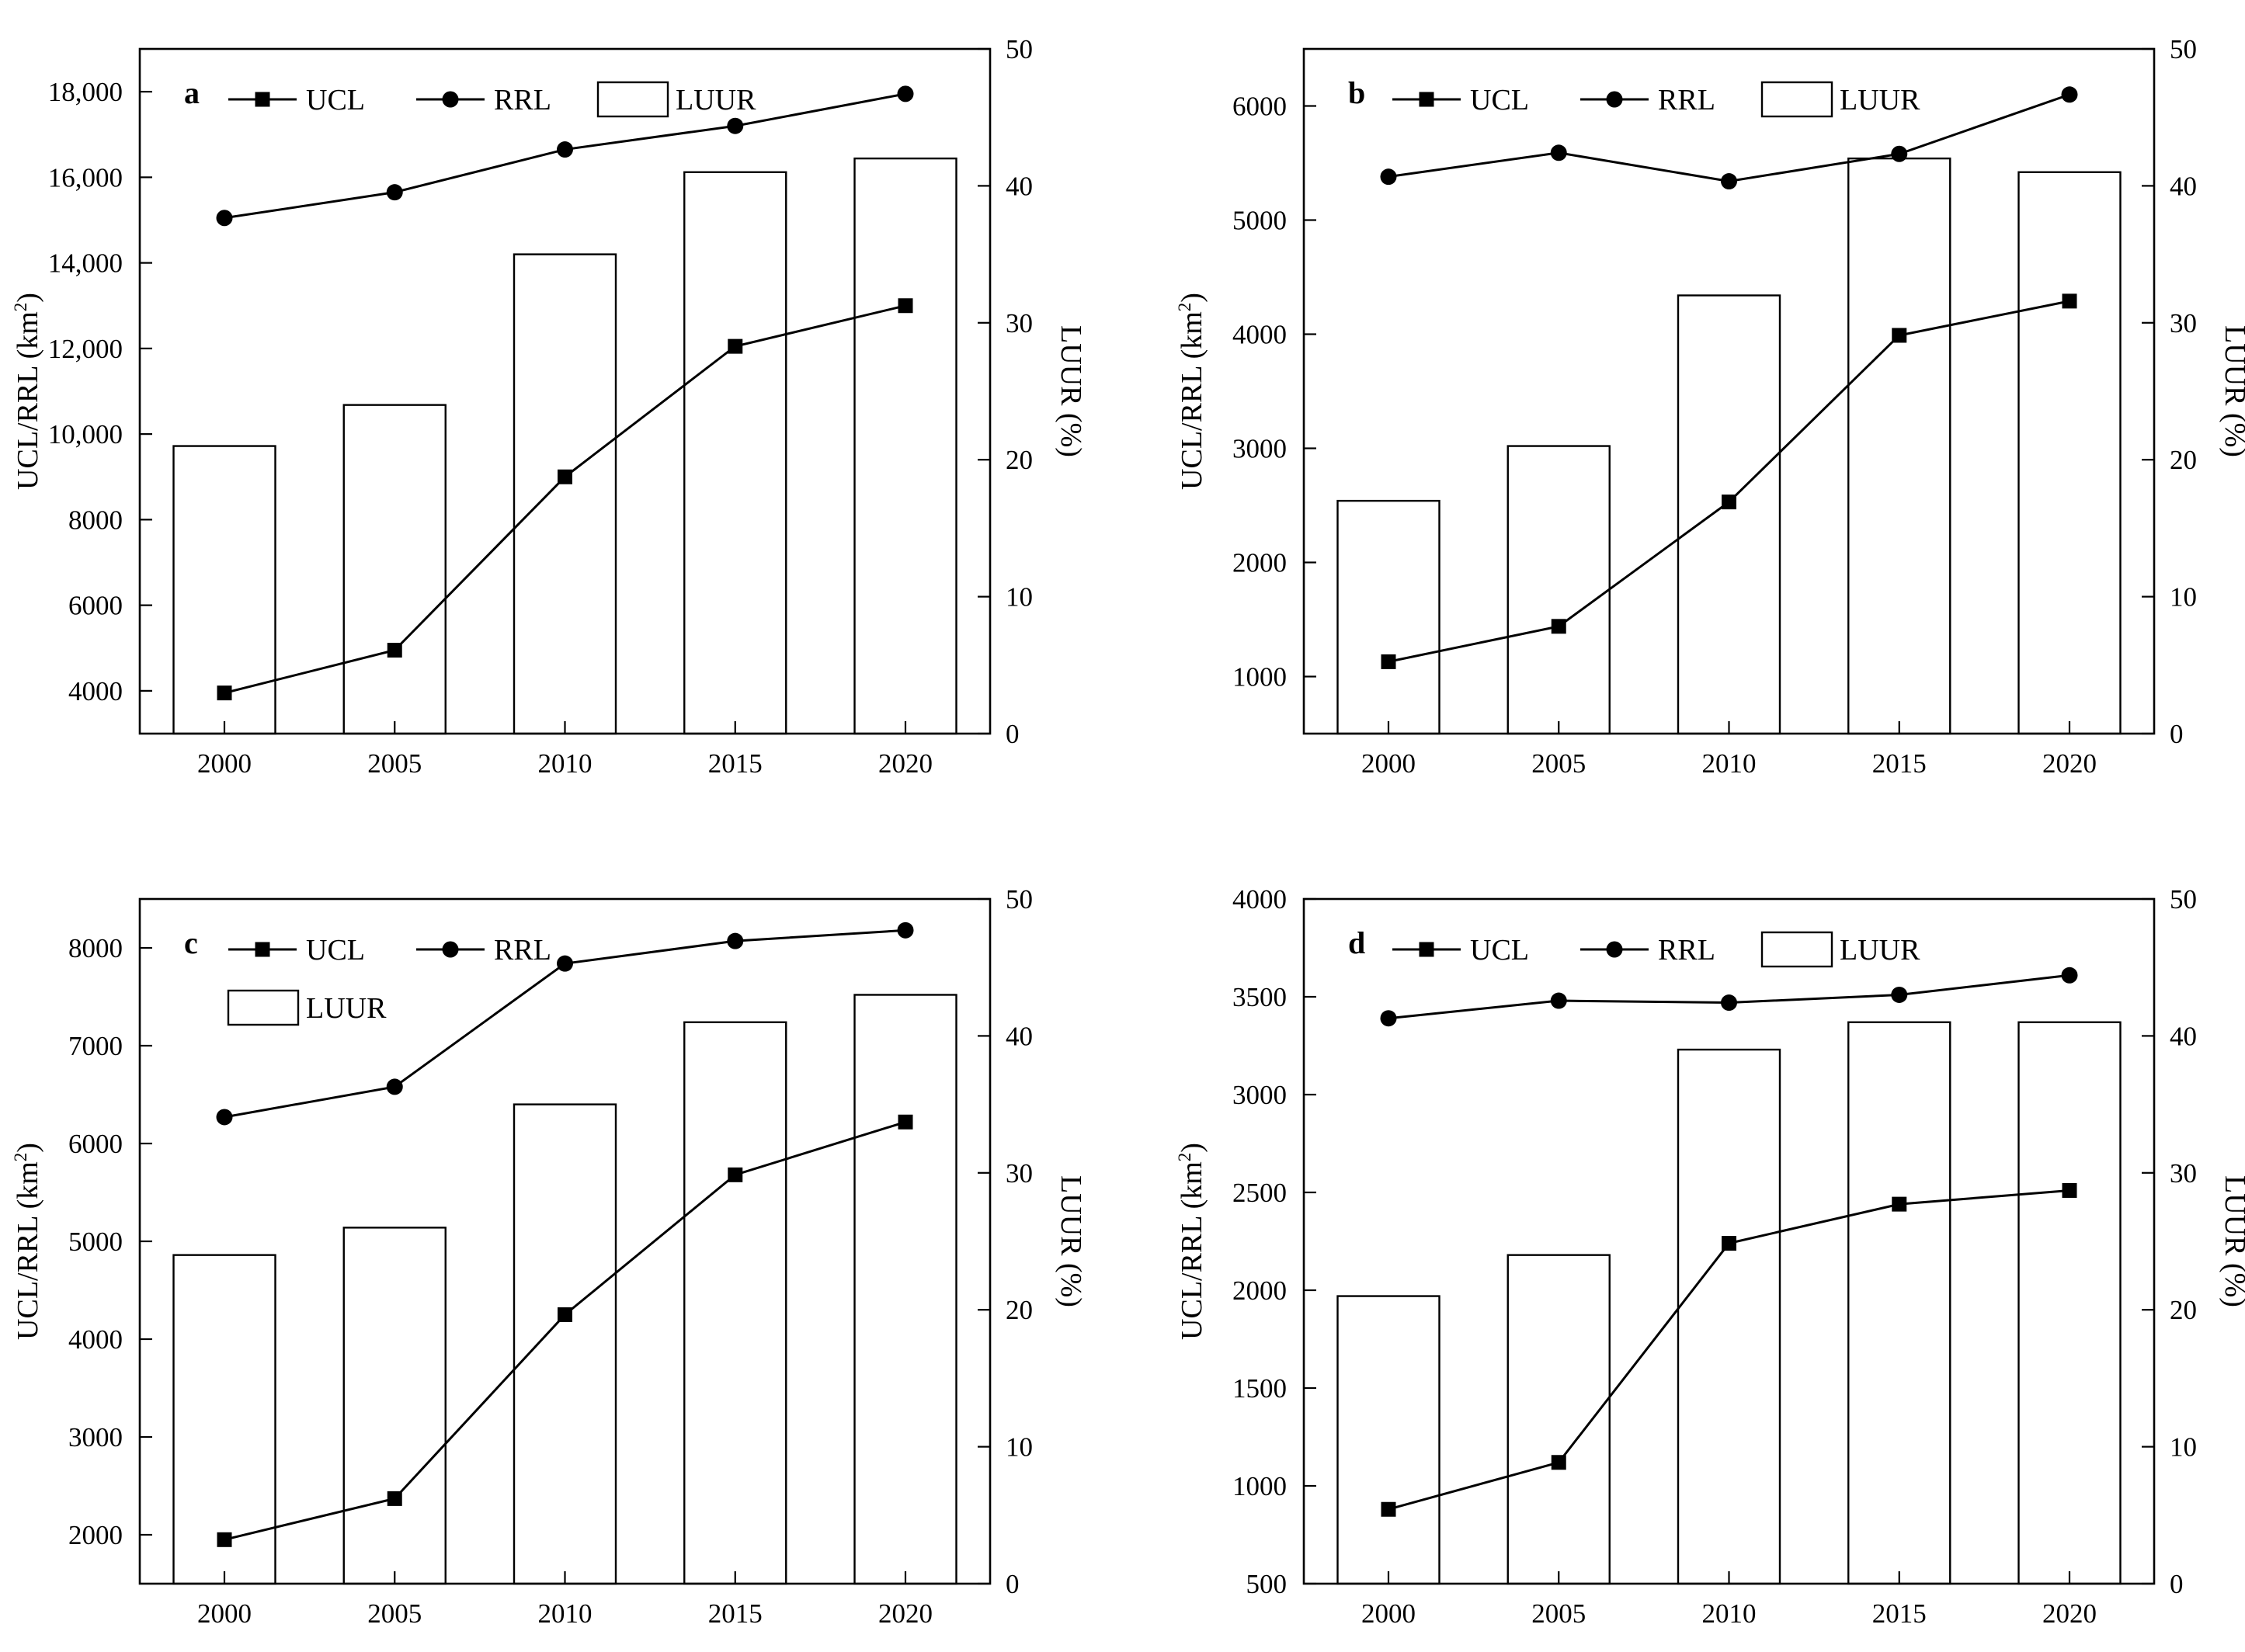  Describe the element at coordinates (905, 930) in the screenshot. I see `rrl-point-2020` at that location.